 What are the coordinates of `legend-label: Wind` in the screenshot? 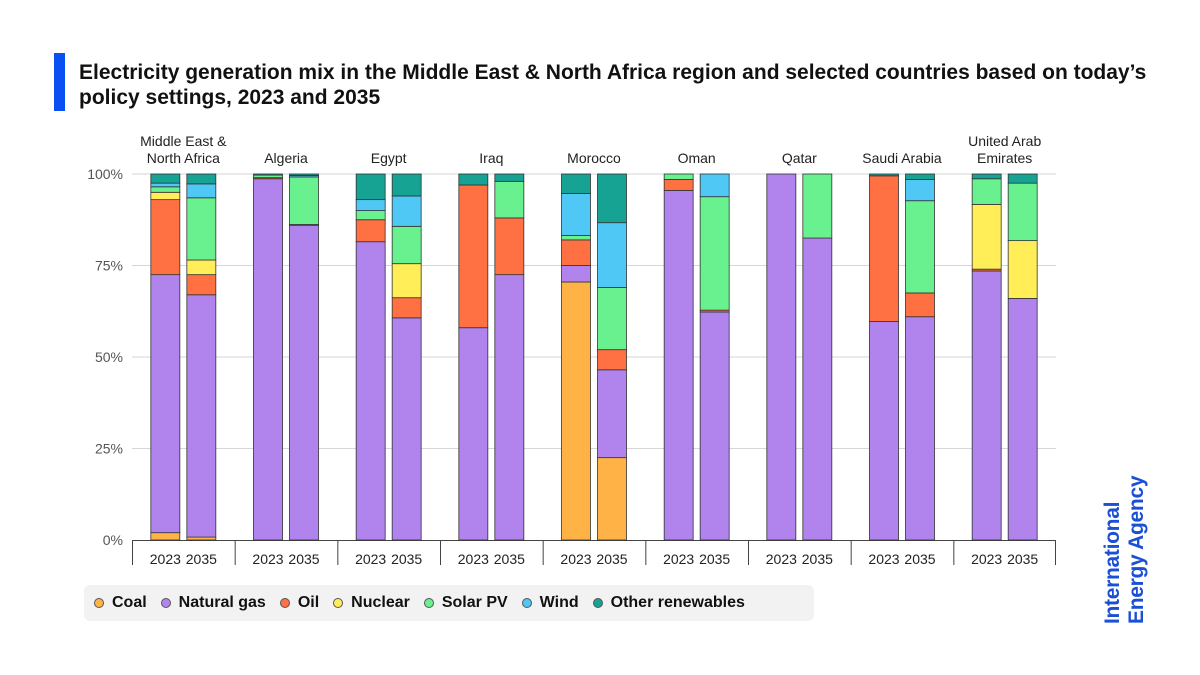 It's located at (559, 602).